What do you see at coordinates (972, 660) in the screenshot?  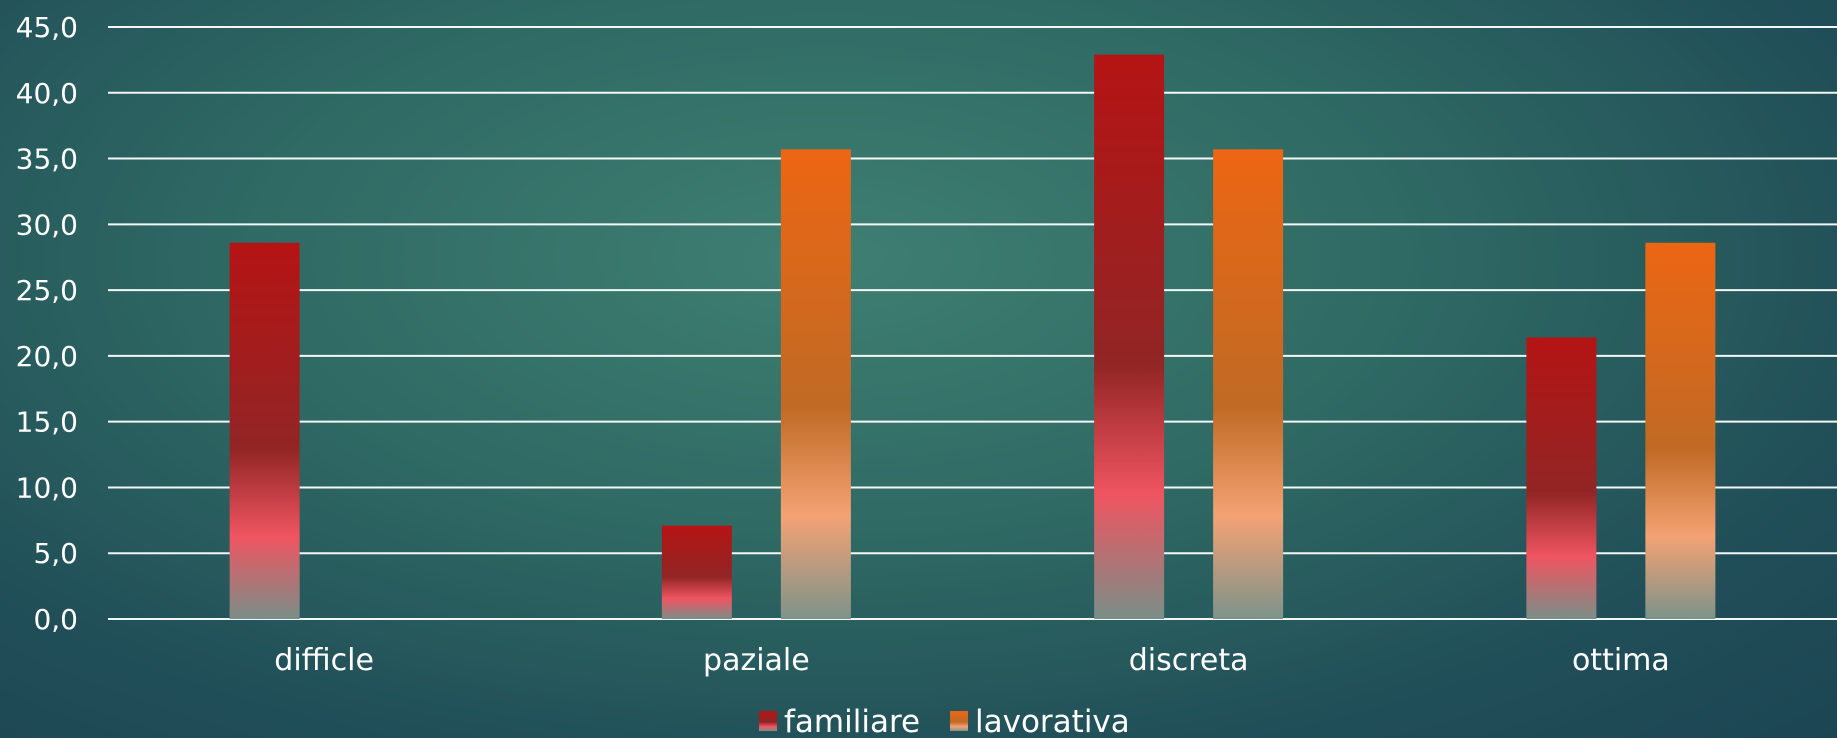 I see `x-axis: difficle paziale discreta ottima` at bounding box center [972, 660].